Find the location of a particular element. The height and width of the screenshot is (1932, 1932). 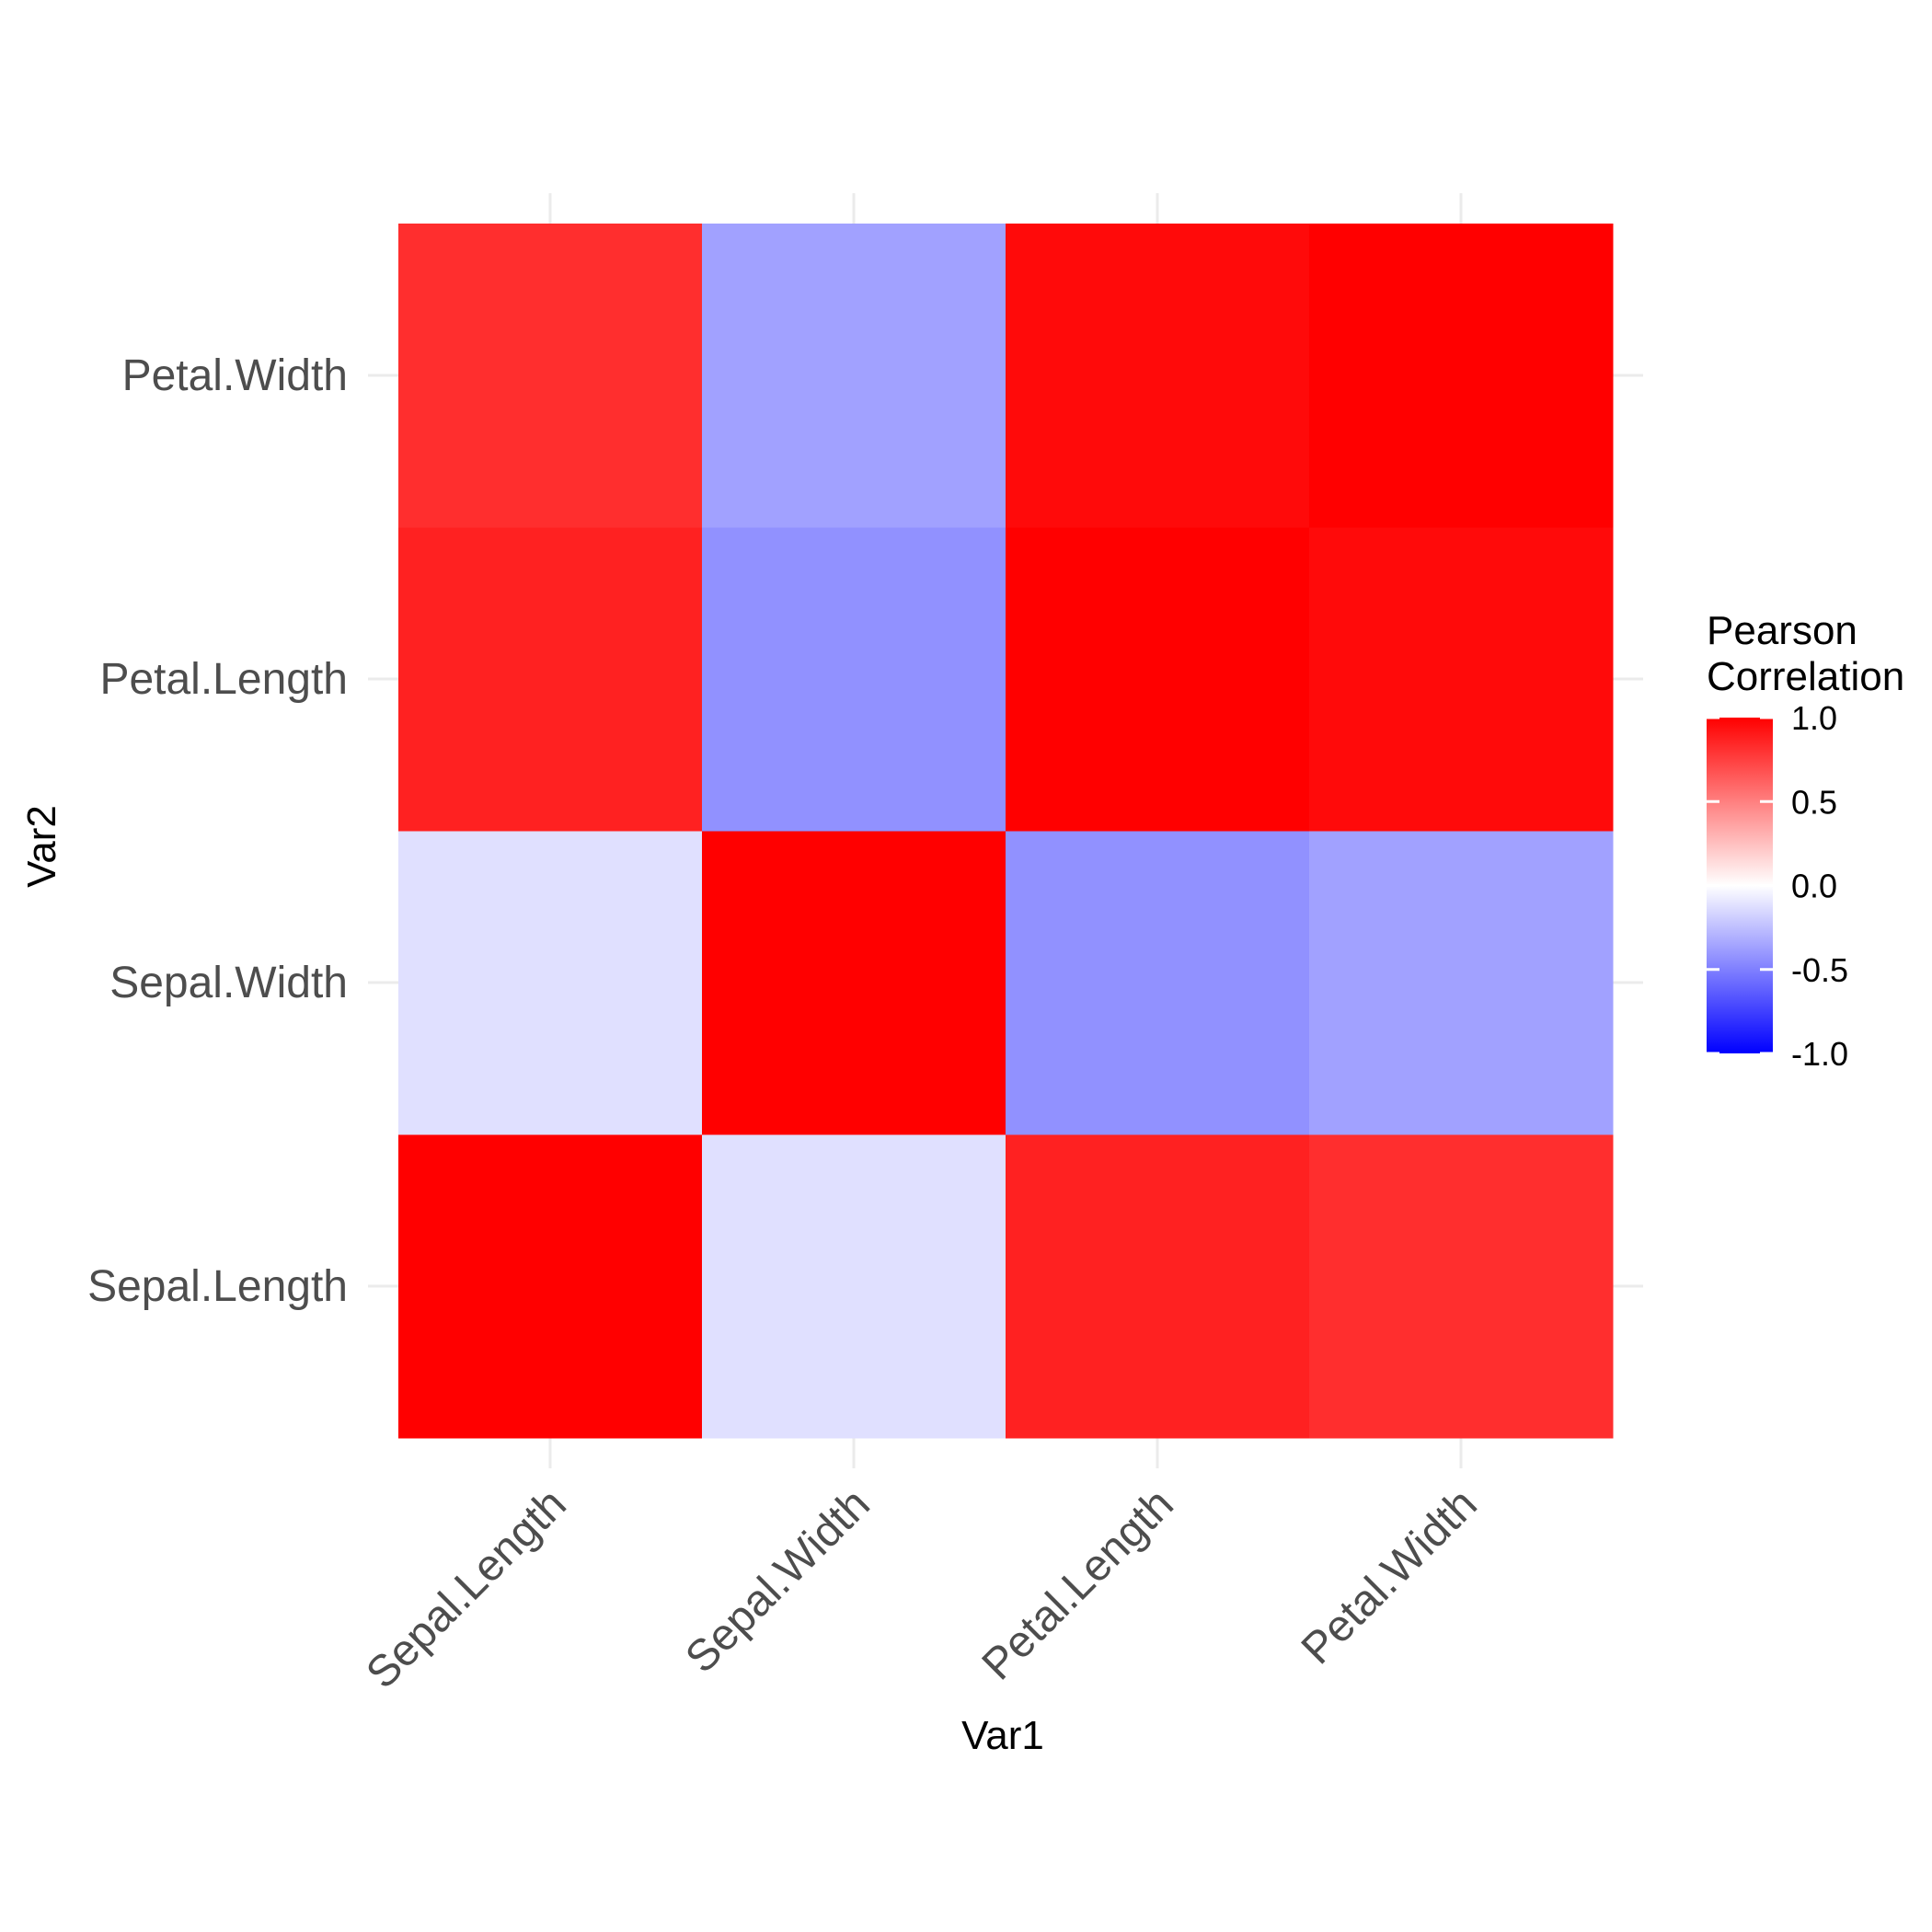

legend: Pearson Correlation 1.0 0.5 0.0 -0.5 -1.0 is located at coordinates (1805, 840).